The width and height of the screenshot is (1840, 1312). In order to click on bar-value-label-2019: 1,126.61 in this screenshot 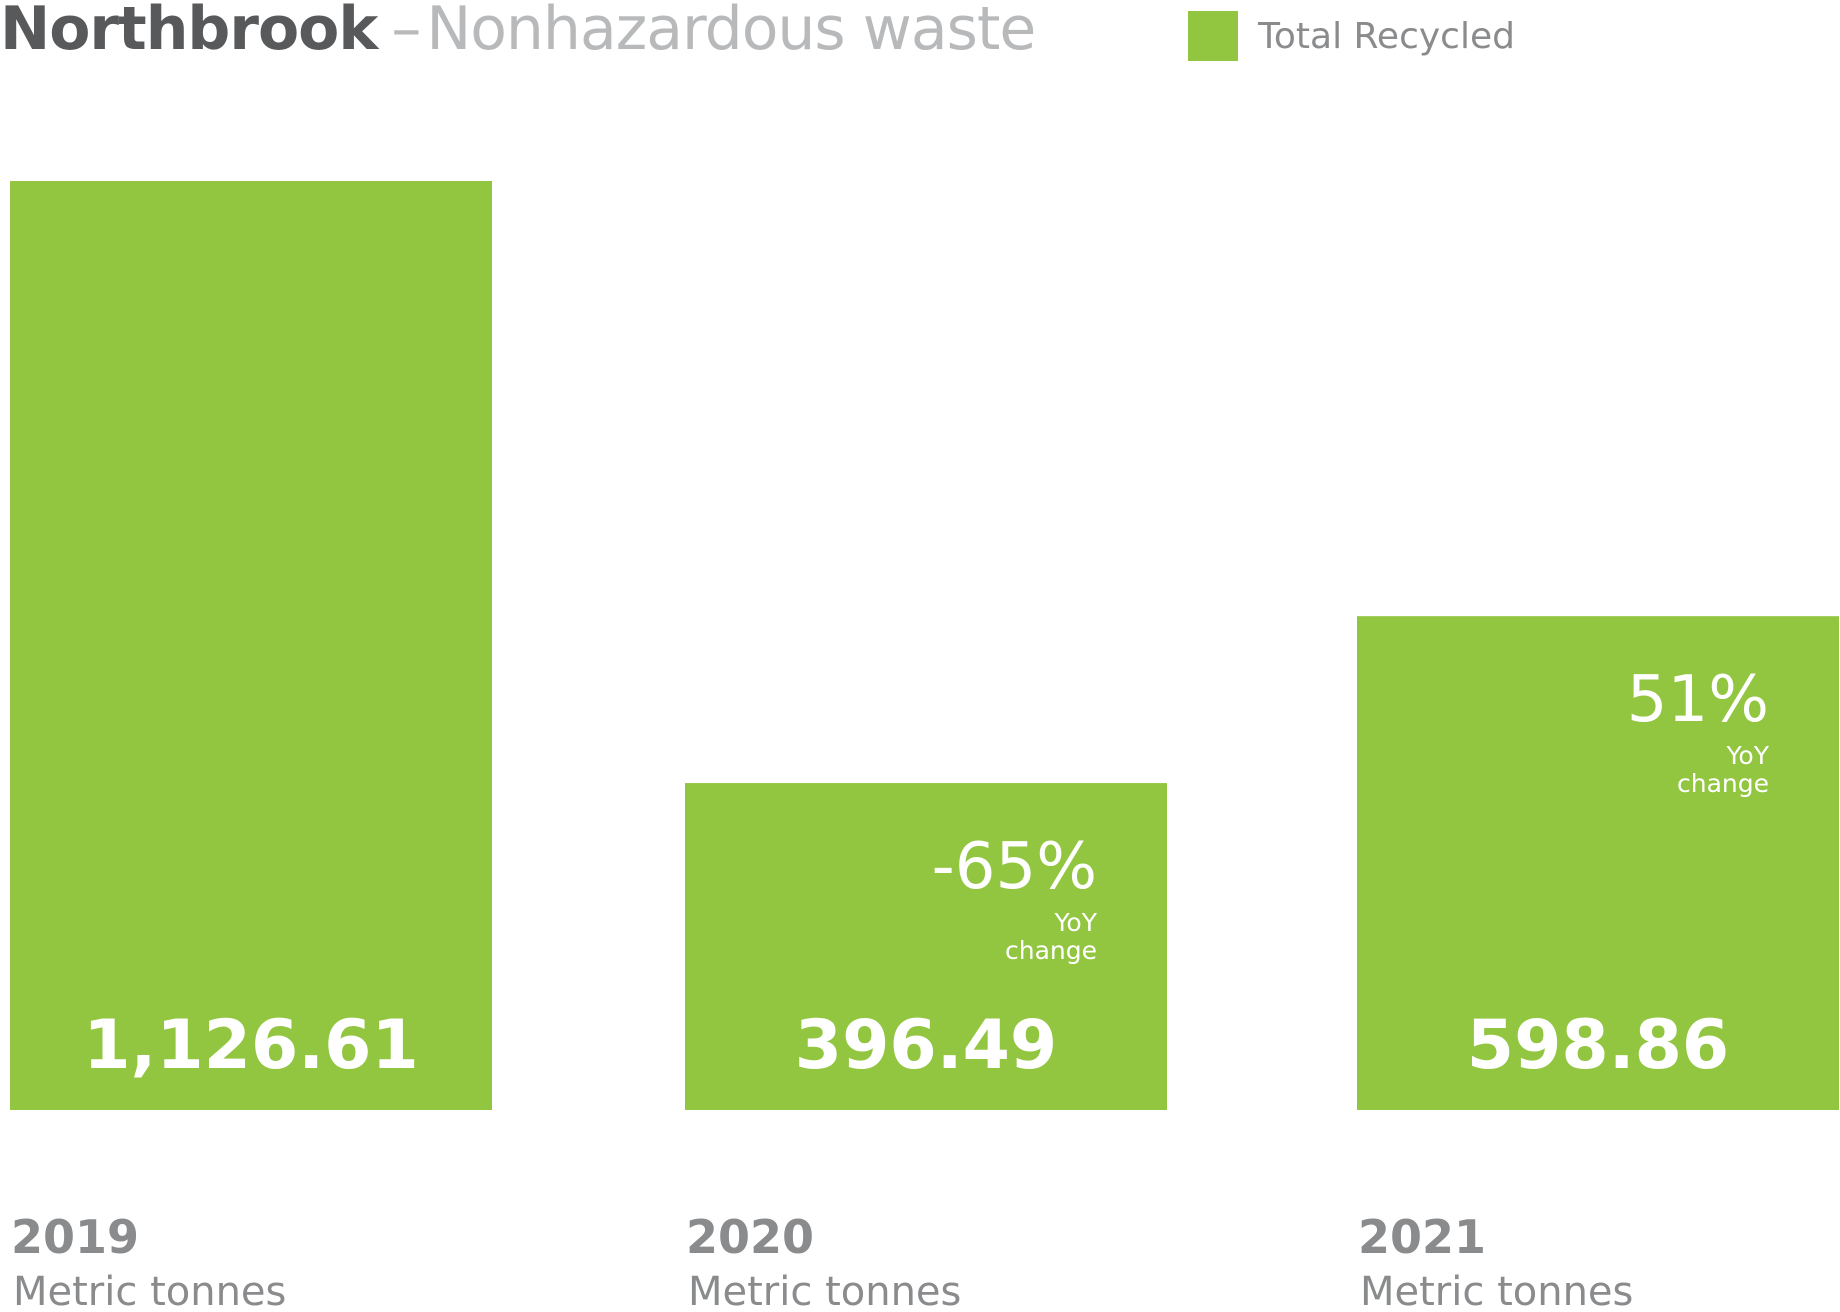, I will do `click(251, 1045)`.